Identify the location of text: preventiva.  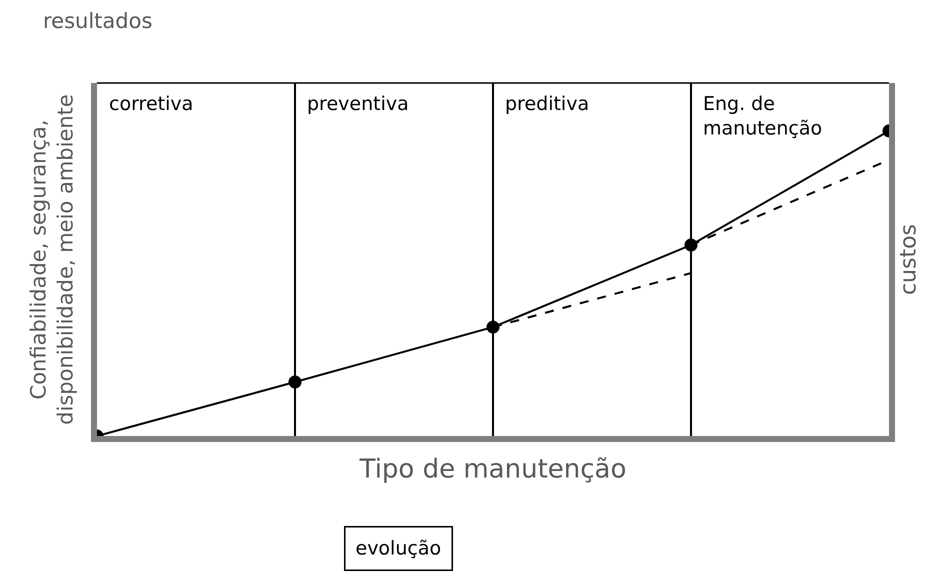
(358, 104).